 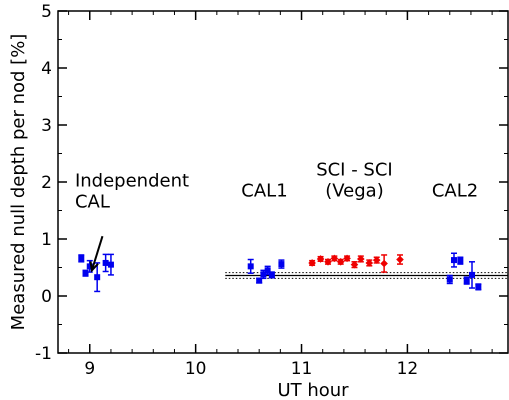 What do you see at coordinates (302, 369) in the screenshot?
I see `x-tick-label: 11` at bounding box center [302, 369].